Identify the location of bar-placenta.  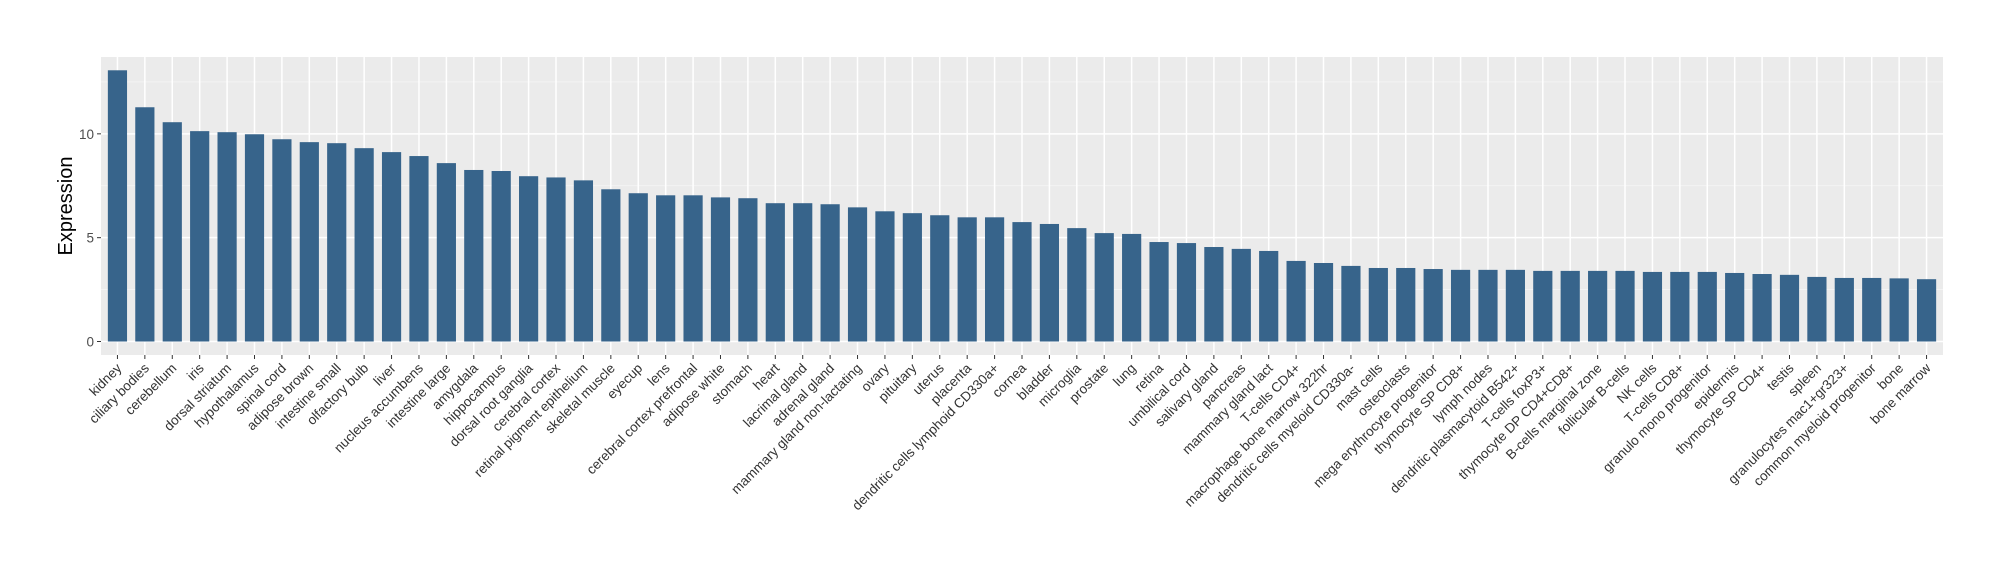
(967, 279).